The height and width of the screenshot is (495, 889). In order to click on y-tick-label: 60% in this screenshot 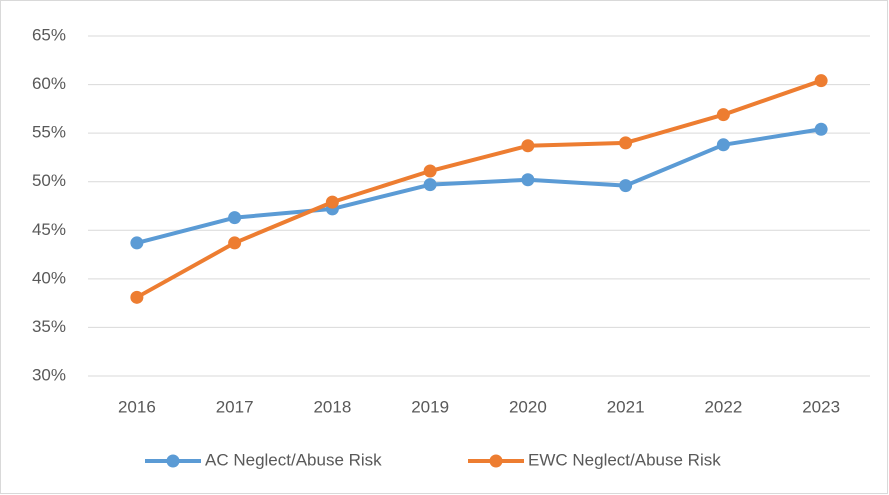, I will do `click(49, 83)`.